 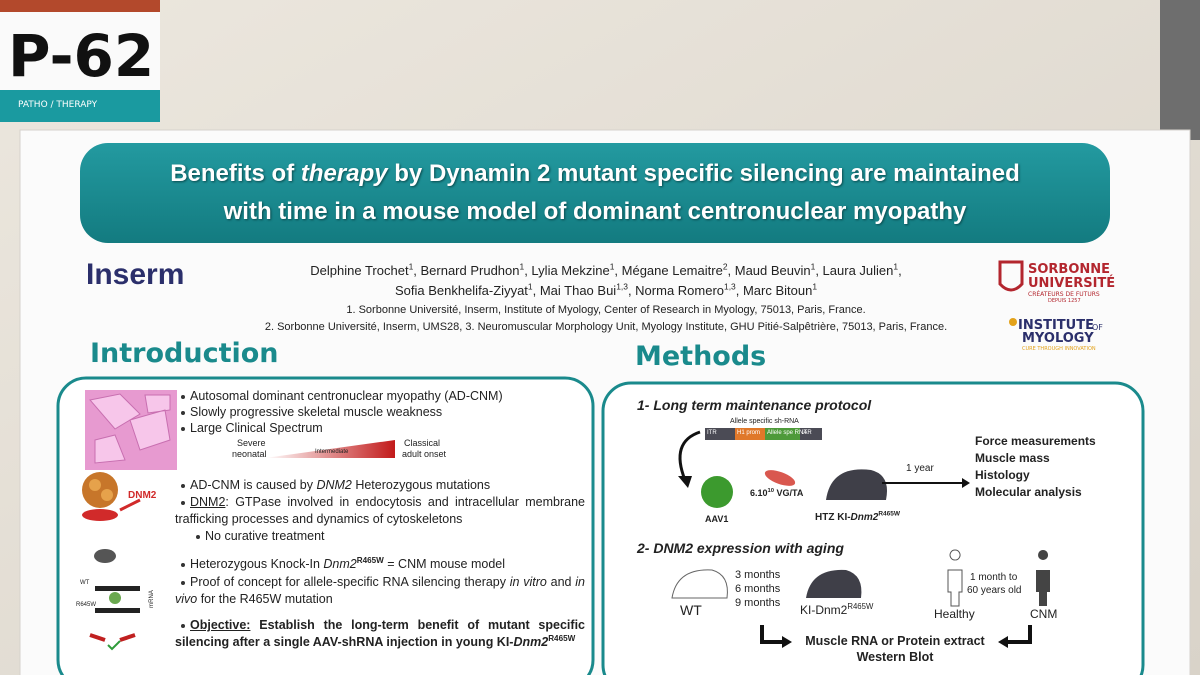 What do you see at coordinates (856, 484) in the screenshot?
I see `ki-mouse` at bounding box center [856, 484].